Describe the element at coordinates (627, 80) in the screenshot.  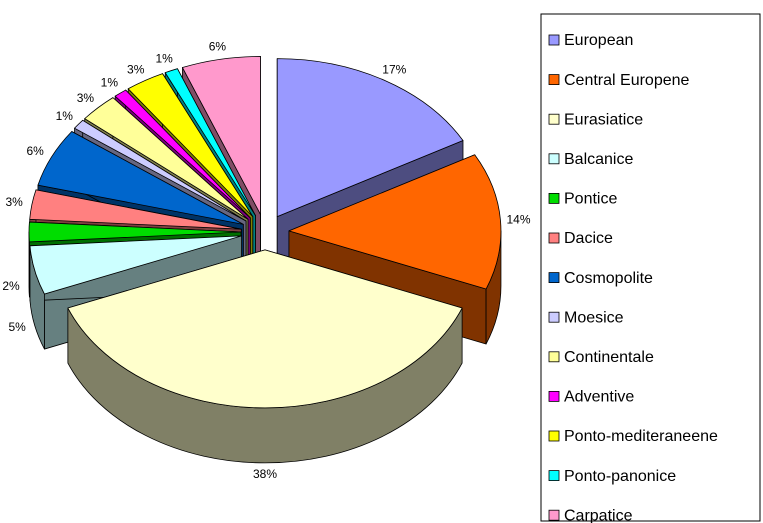
I see `legend-label: Central Europene` at that location.